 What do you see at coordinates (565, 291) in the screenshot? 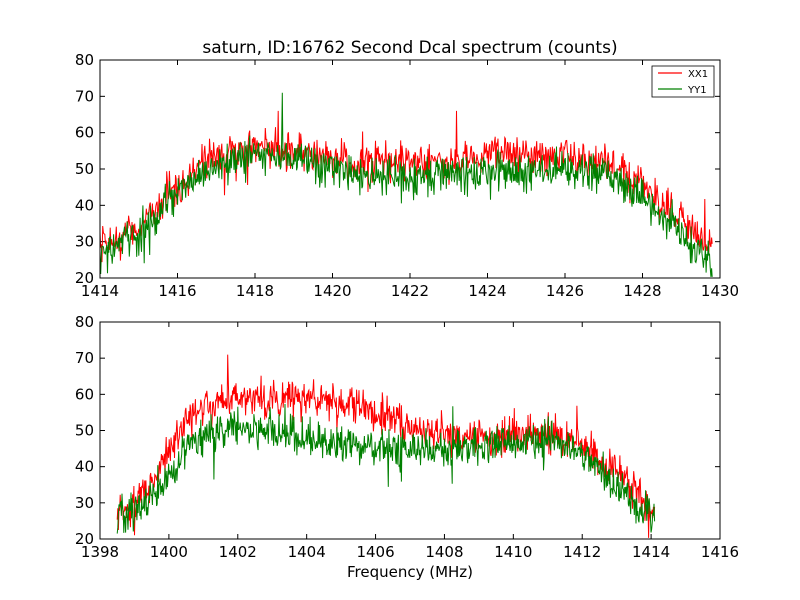
I see `x-tick-label-top: 1426` at bounding box center [565, 291].